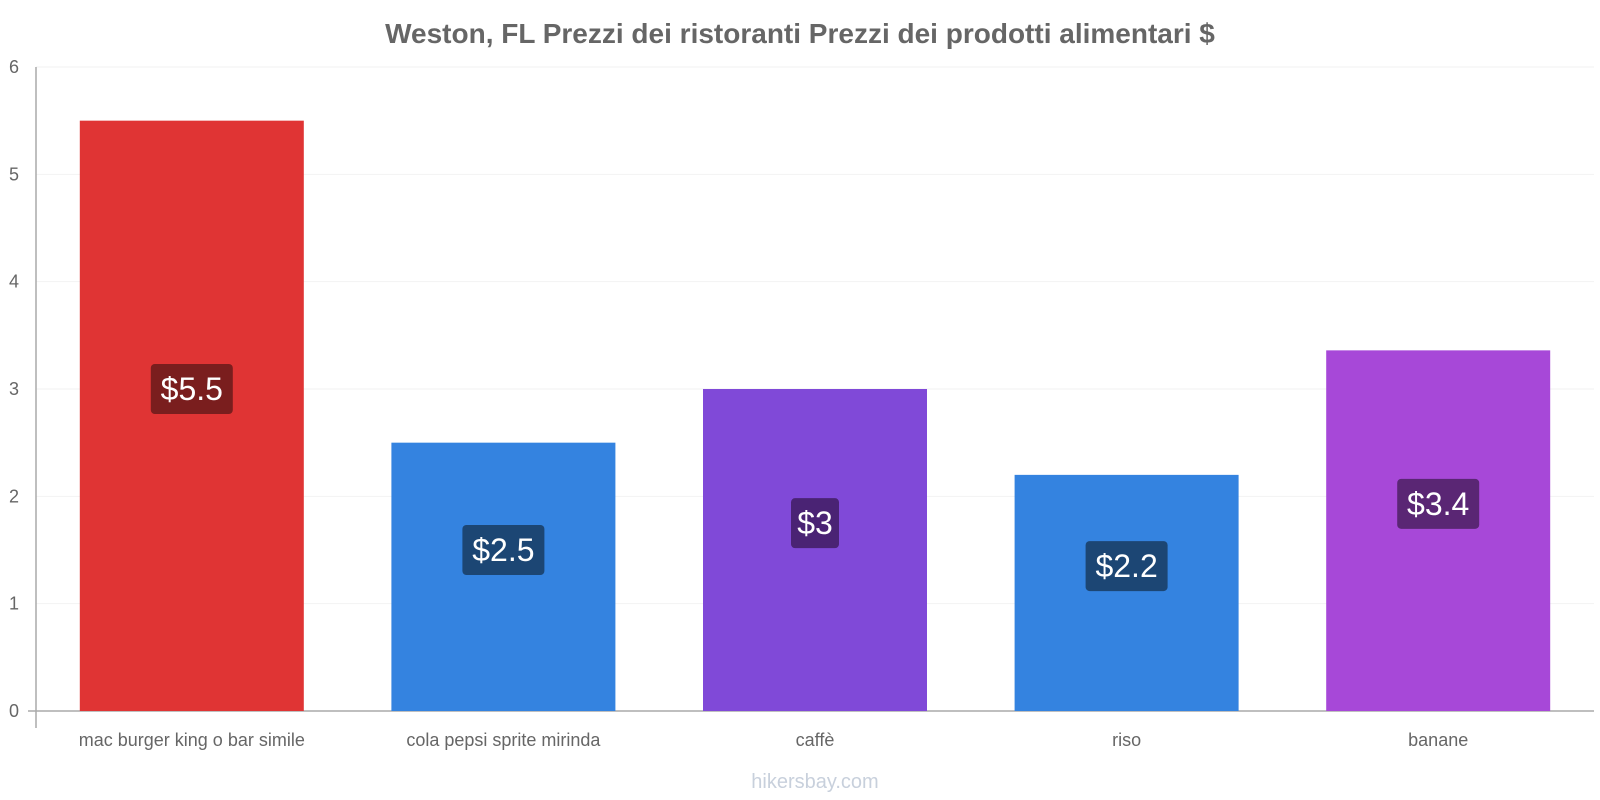  I want to click on data-label: $3.4, so click(1438, 504).